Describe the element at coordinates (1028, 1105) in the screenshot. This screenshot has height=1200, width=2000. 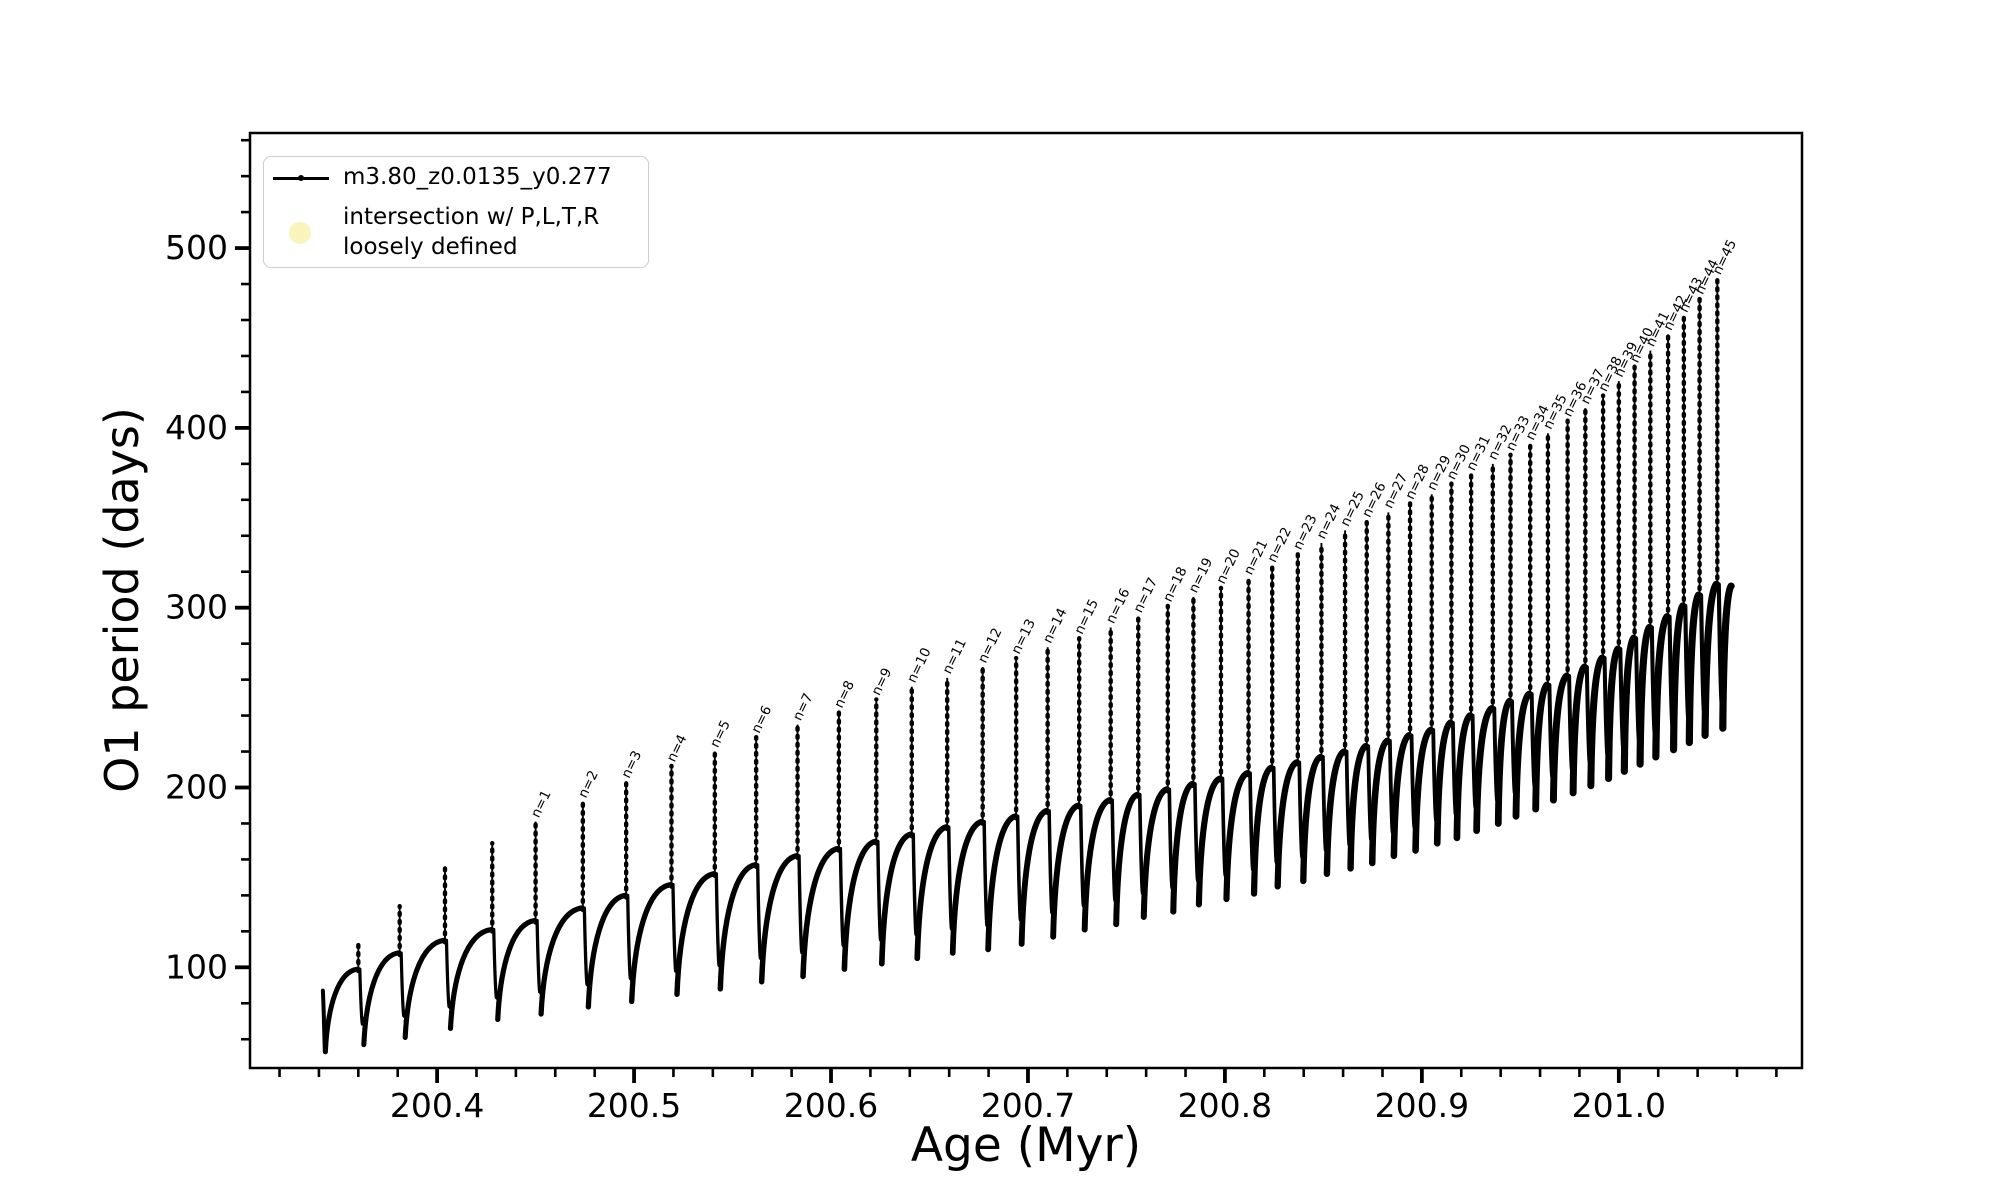
I see `x-tick-label: 200.7` at that location.